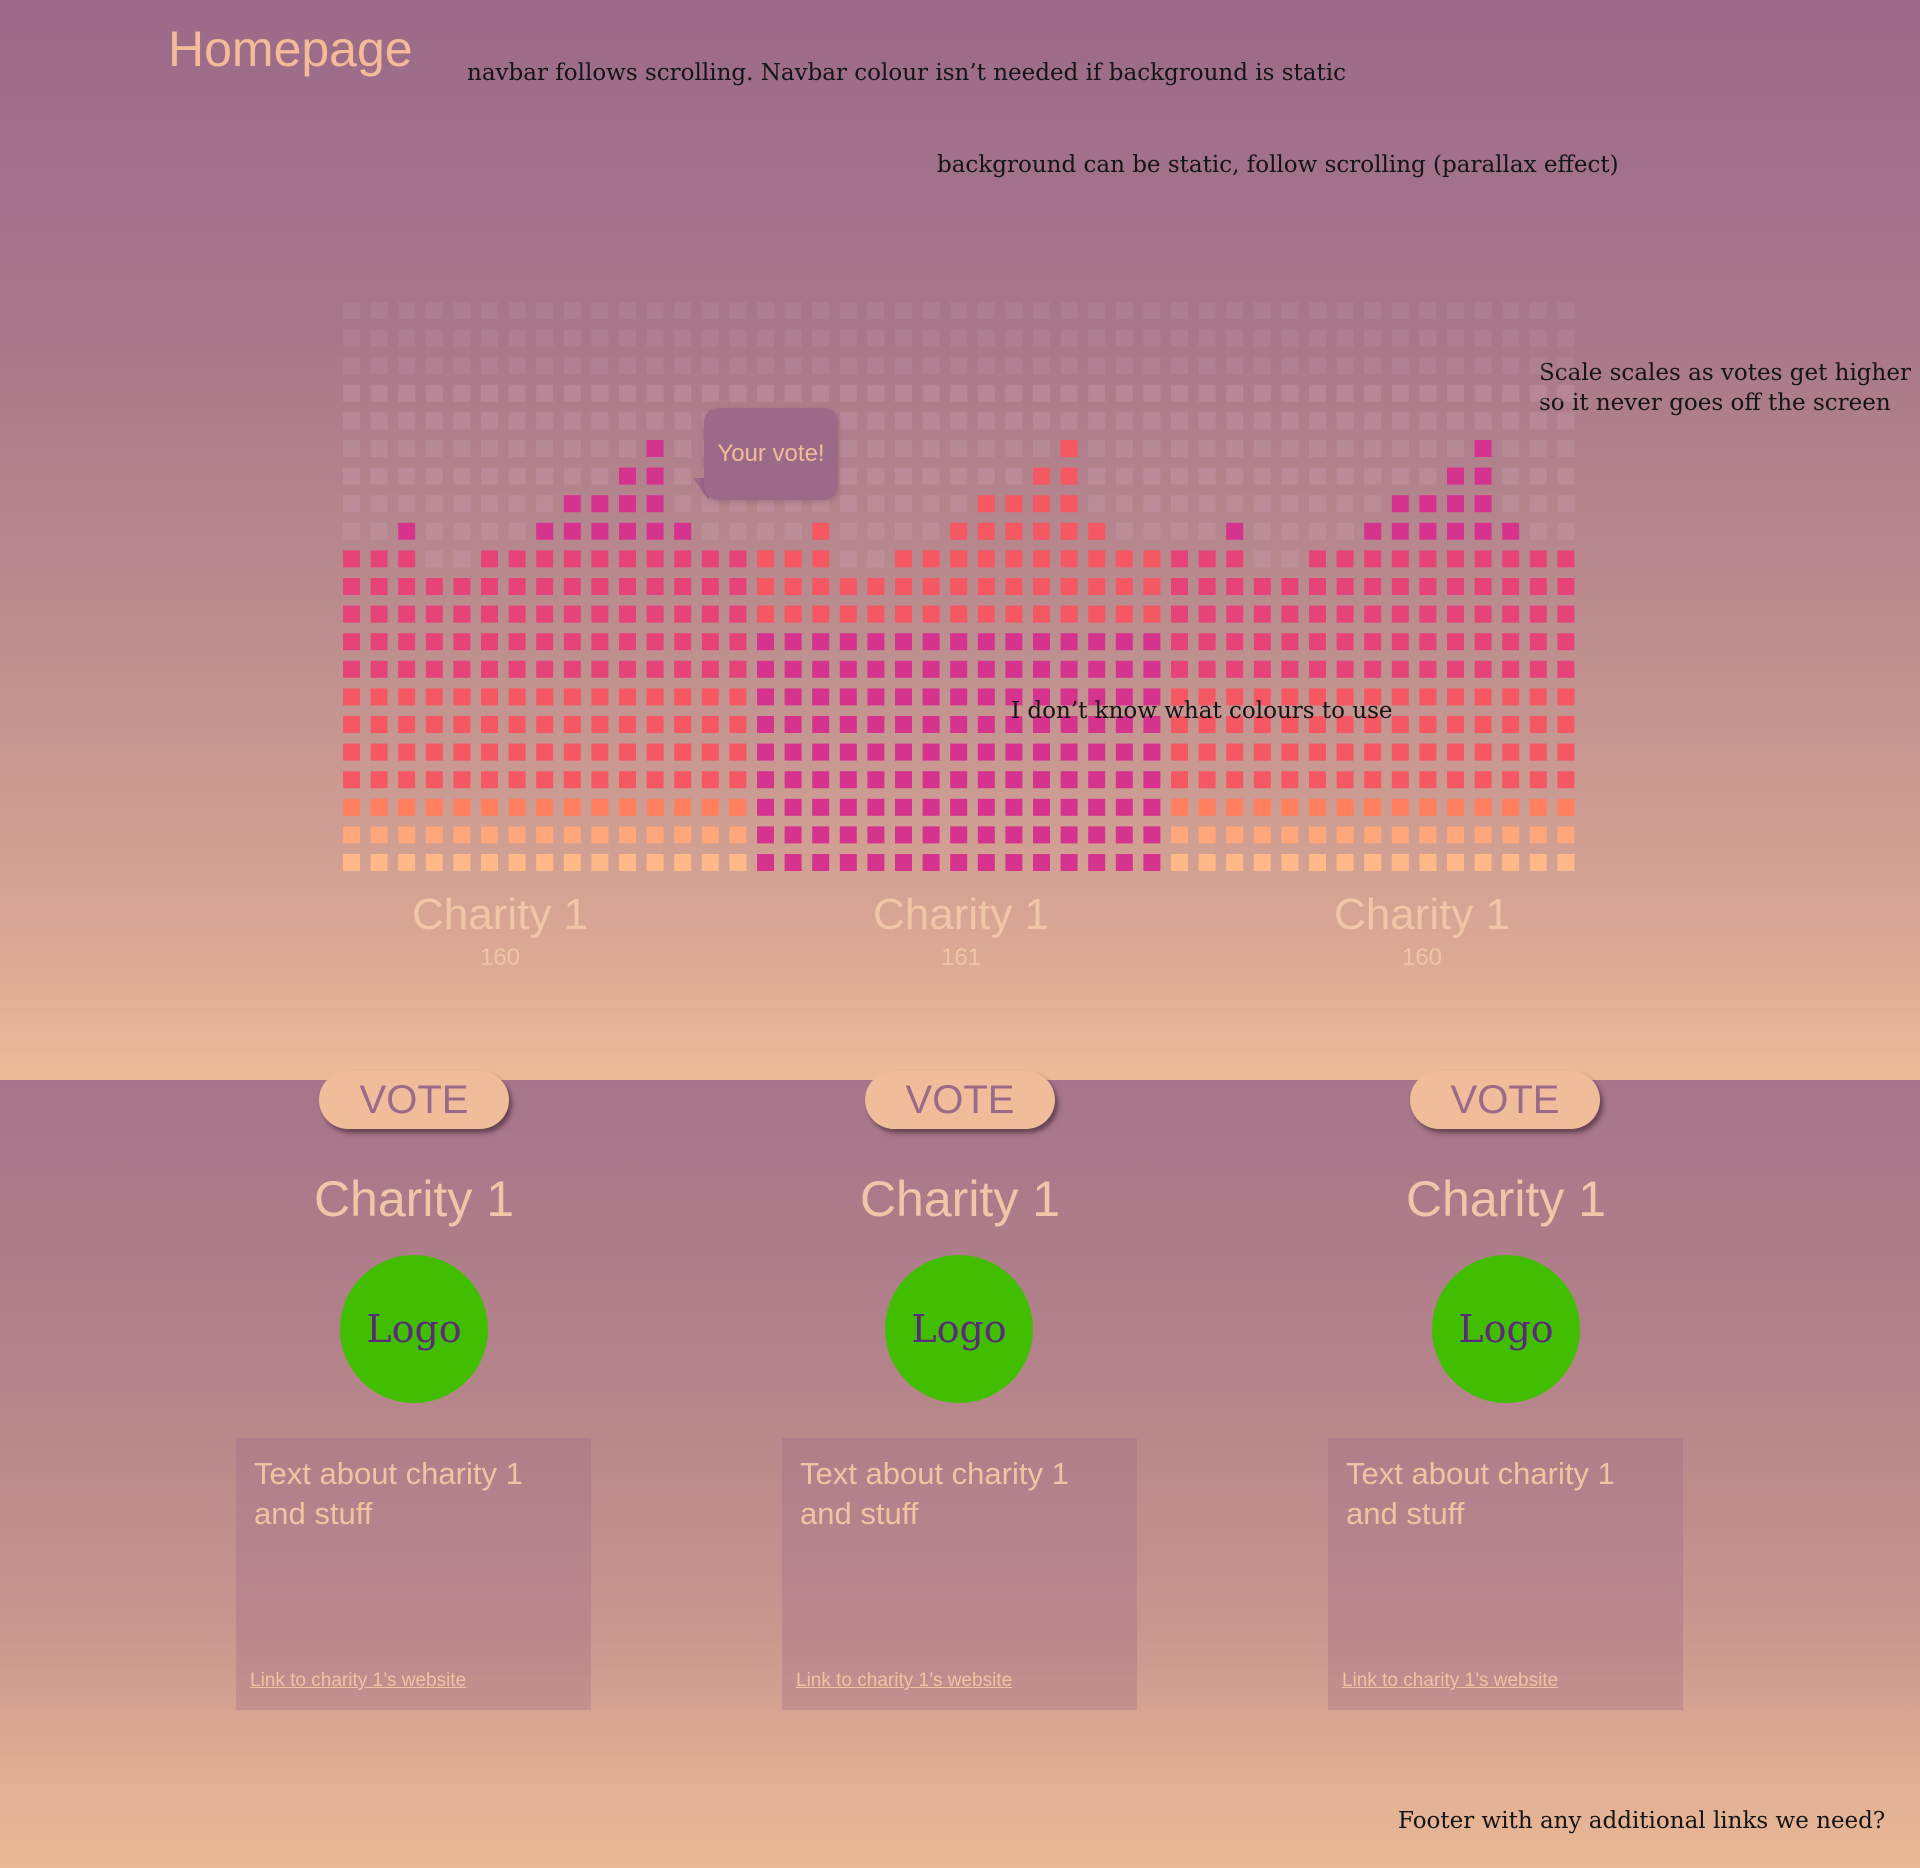 The image size is (1920, 1868). What do you see at coordinates (1450, 1680) in the screenshot?
I see `charity-website-link-3: Link to charity 1’s website` at bounding box center [1450, 1680].